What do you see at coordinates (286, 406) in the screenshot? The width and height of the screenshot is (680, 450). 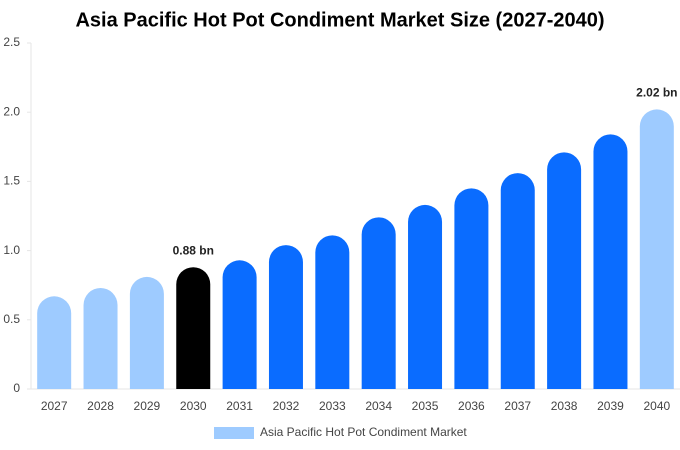 I see `x-tick-label: 2032` at bounding box center [286, 406].